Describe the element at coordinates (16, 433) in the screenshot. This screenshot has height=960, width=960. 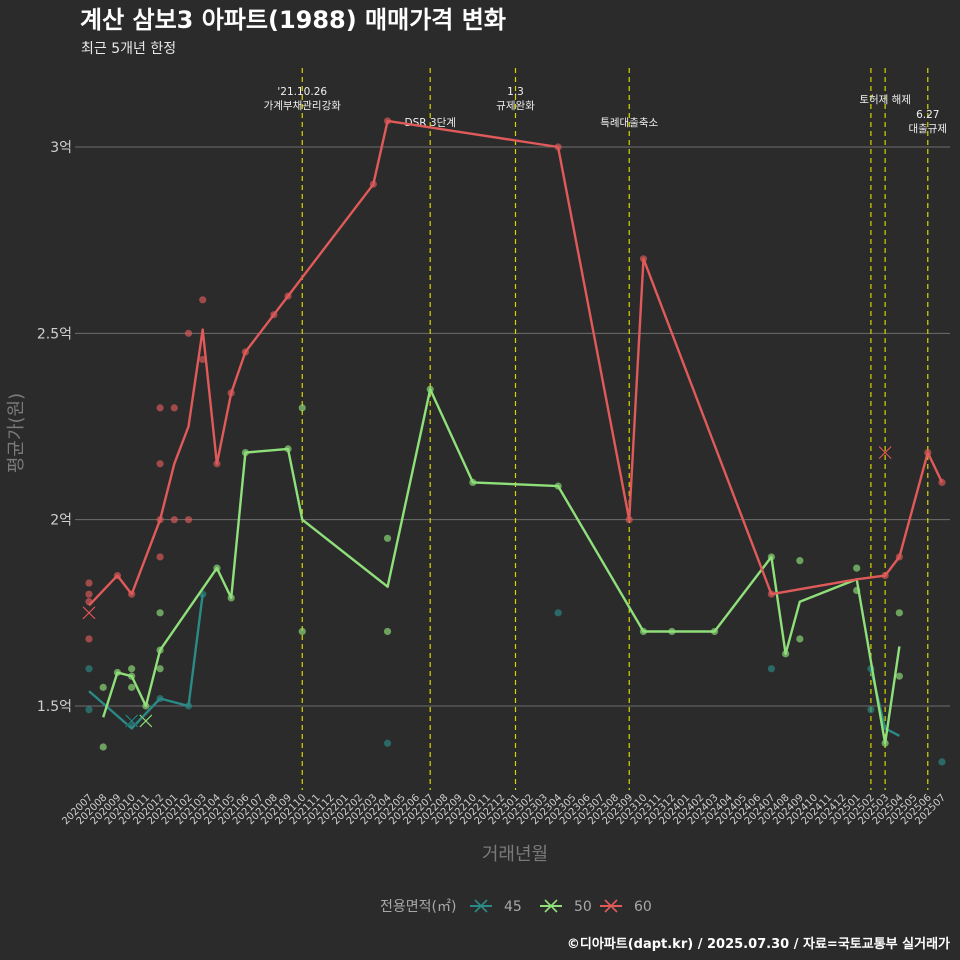
I see `y-axis-label: 평균가(원)` at that location.